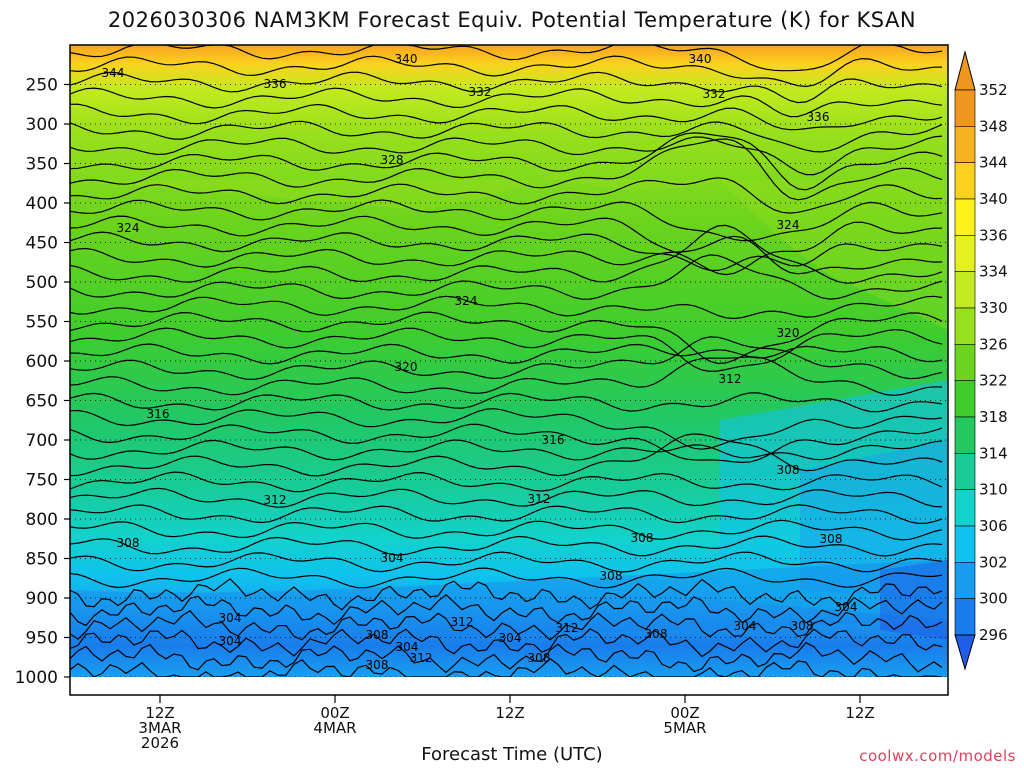  I want to click on y-tick-label: 400, so click(42, 204).